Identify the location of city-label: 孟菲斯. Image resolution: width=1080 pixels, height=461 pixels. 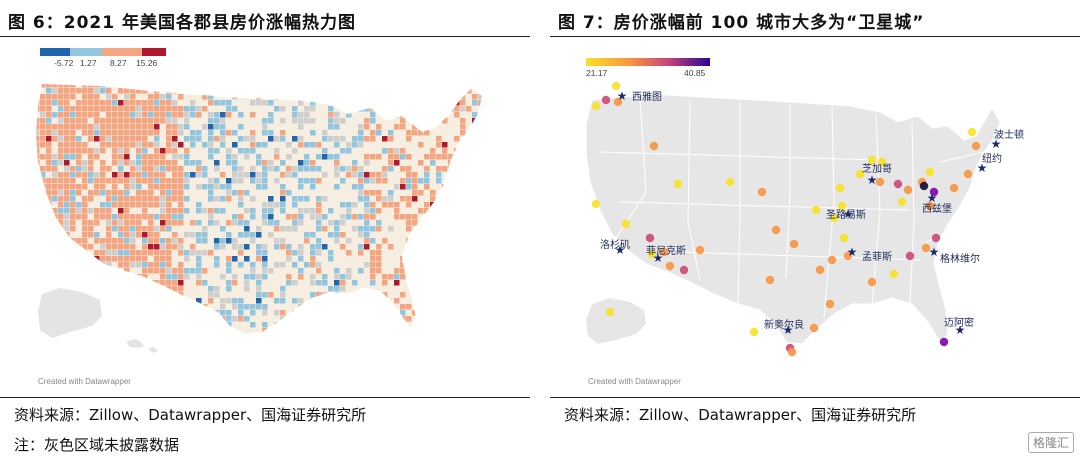
(877, 256).